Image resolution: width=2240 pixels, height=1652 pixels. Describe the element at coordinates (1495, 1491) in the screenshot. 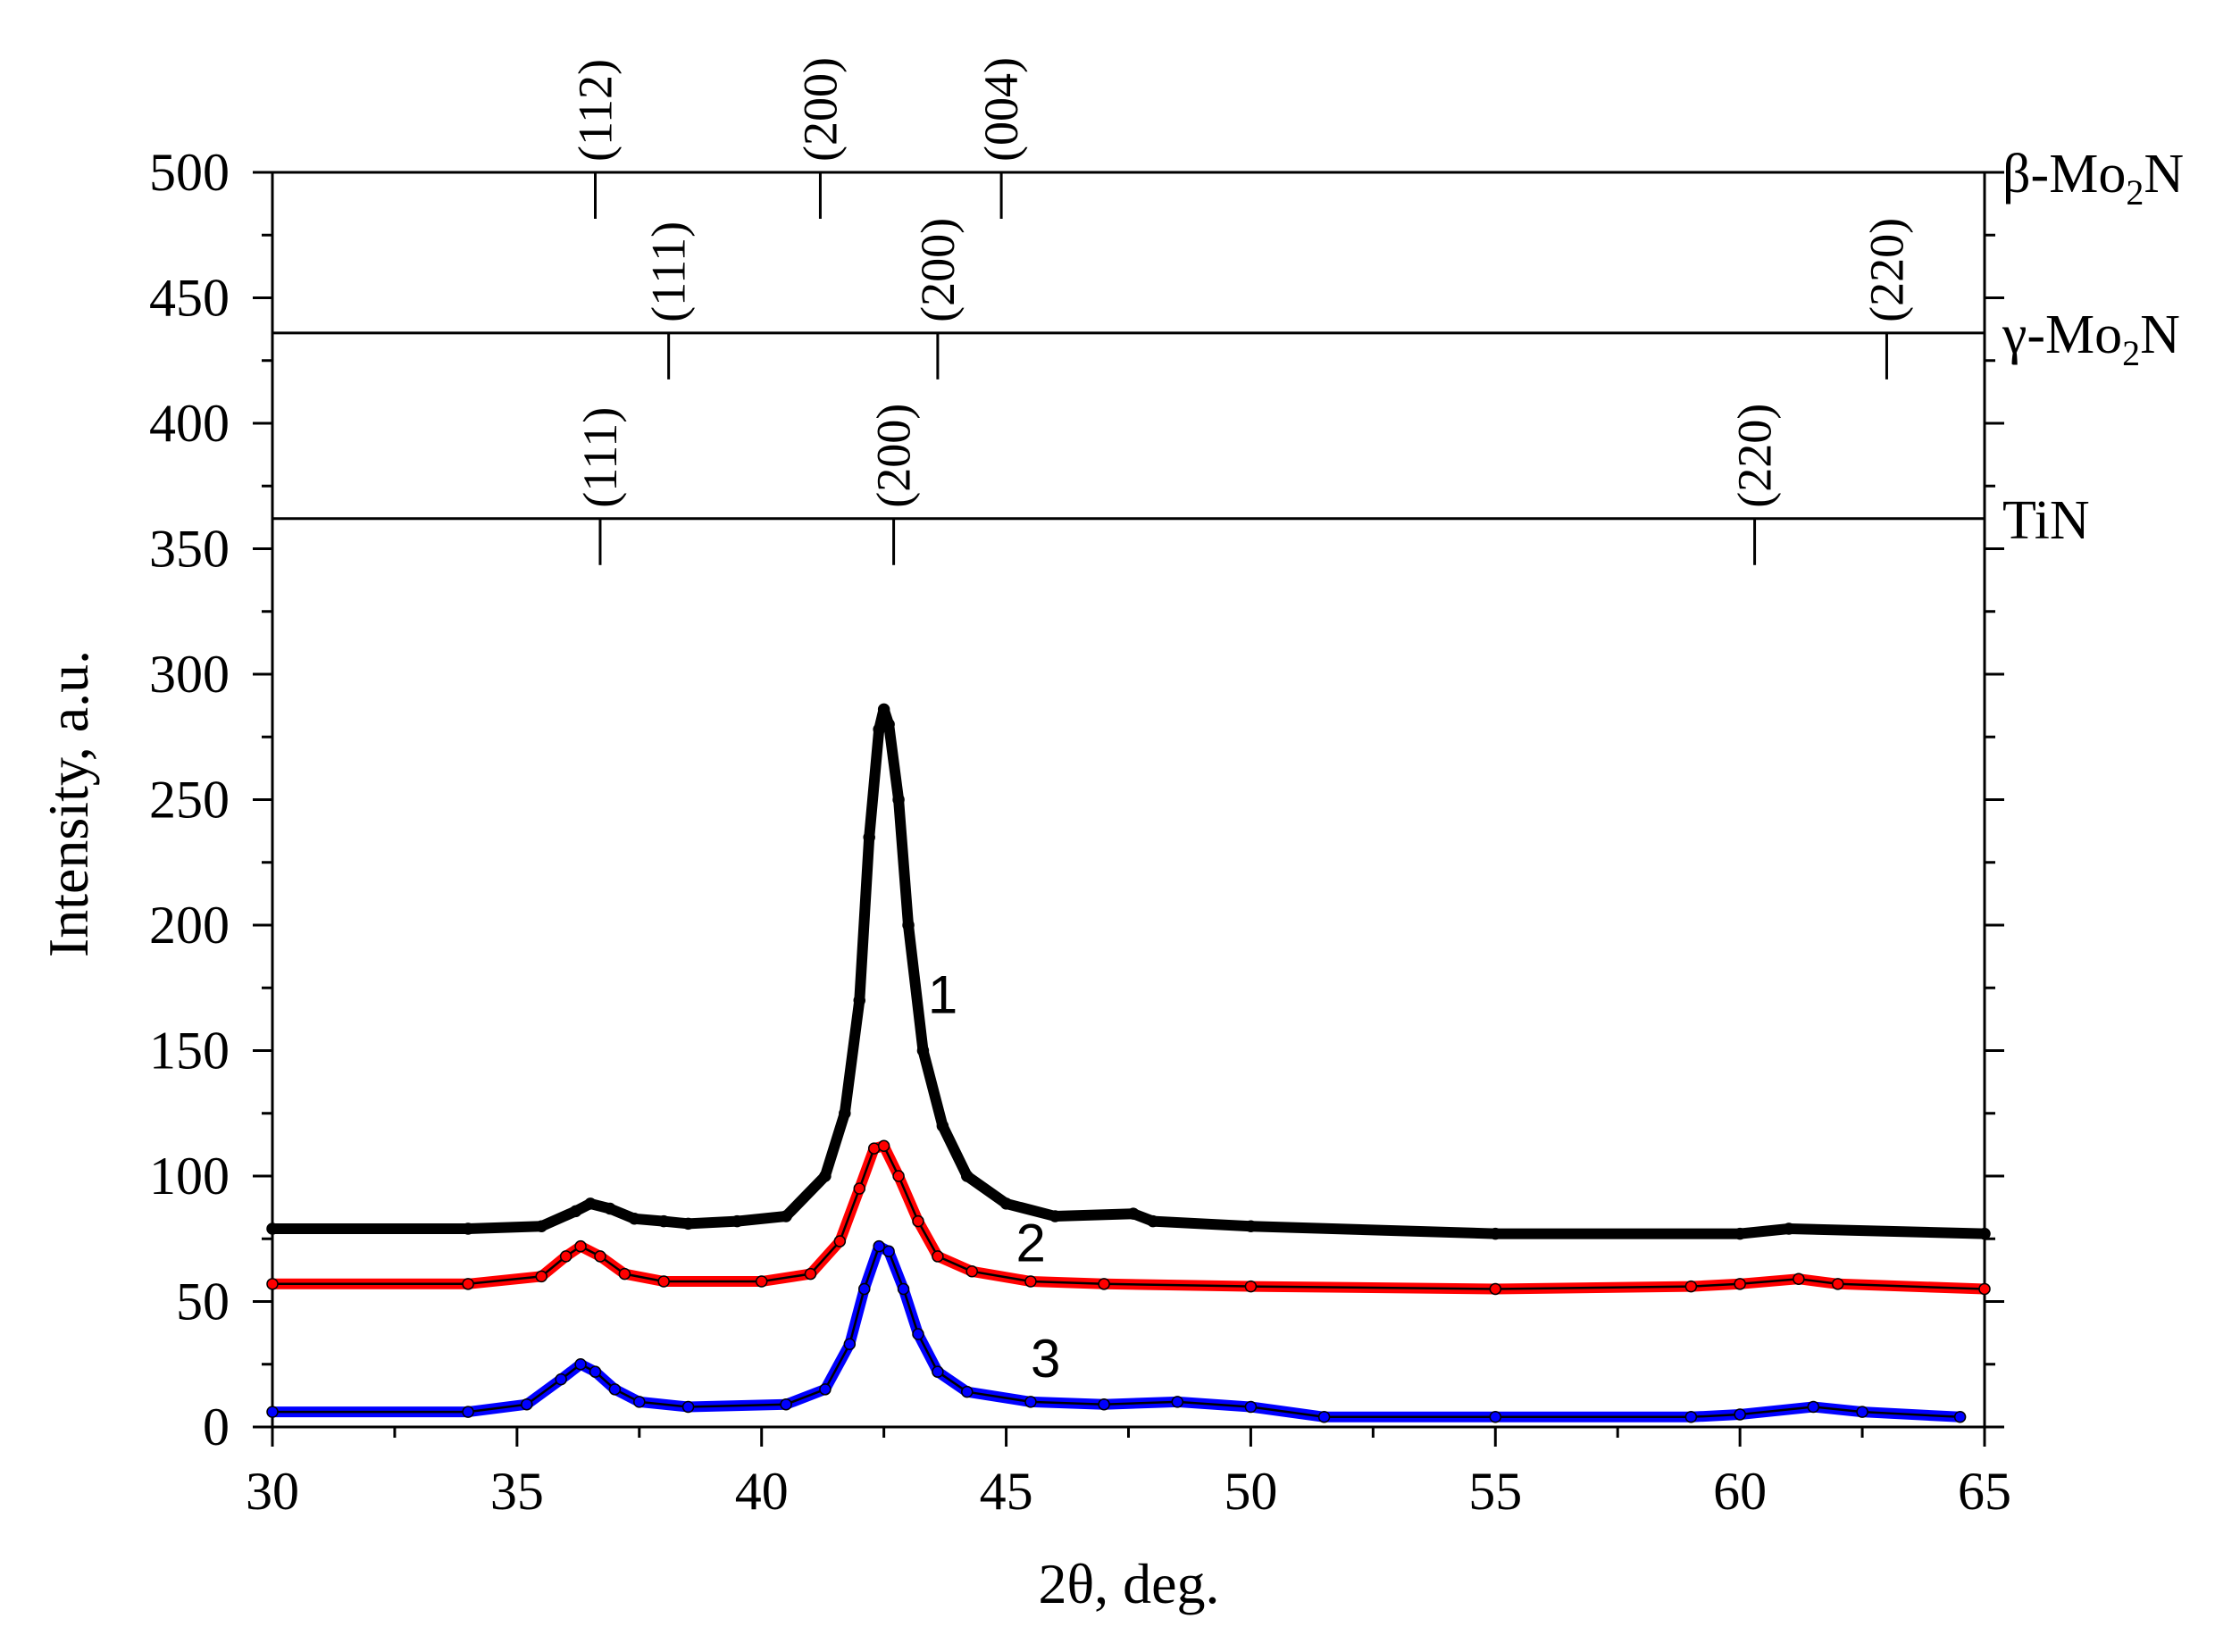

I see `x-tick-label: 55` at that location.